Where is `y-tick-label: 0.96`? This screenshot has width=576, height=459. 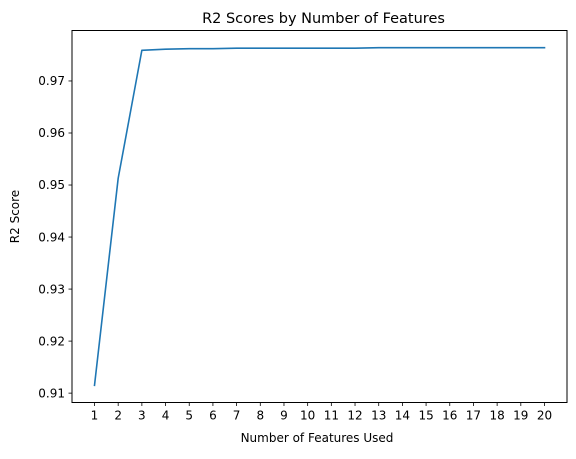
y-tick-label: 0.96 is located at coordinates (51, 133).